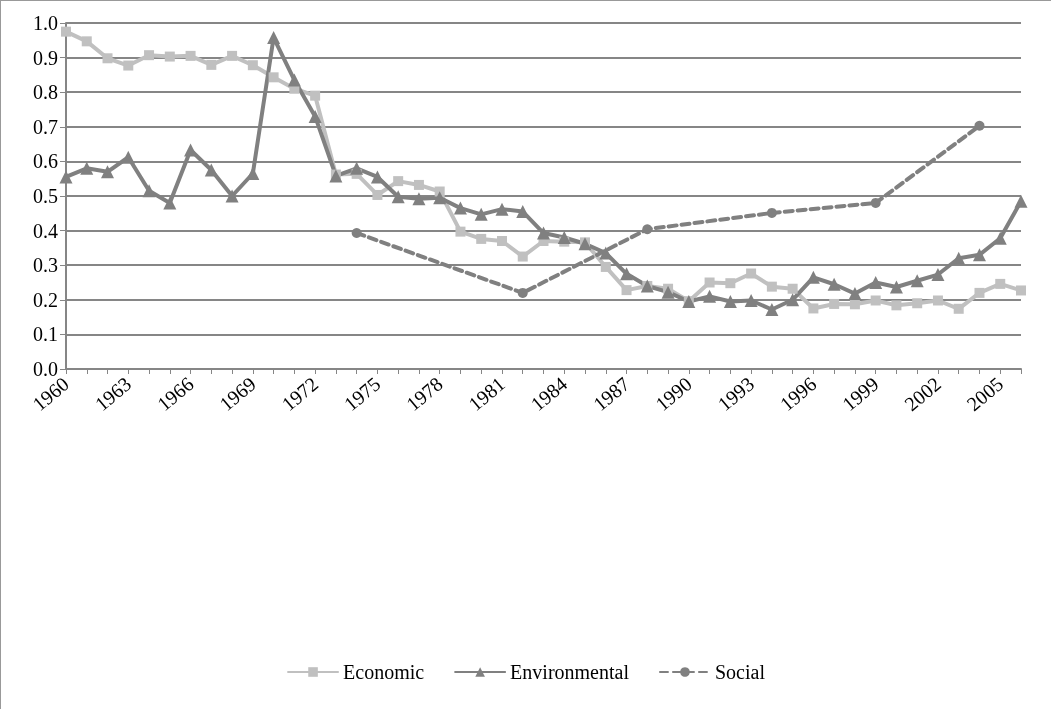 This screenshot has height=709, width=1051. I want to click on x-tick-label: 1969, so click(237, 394).